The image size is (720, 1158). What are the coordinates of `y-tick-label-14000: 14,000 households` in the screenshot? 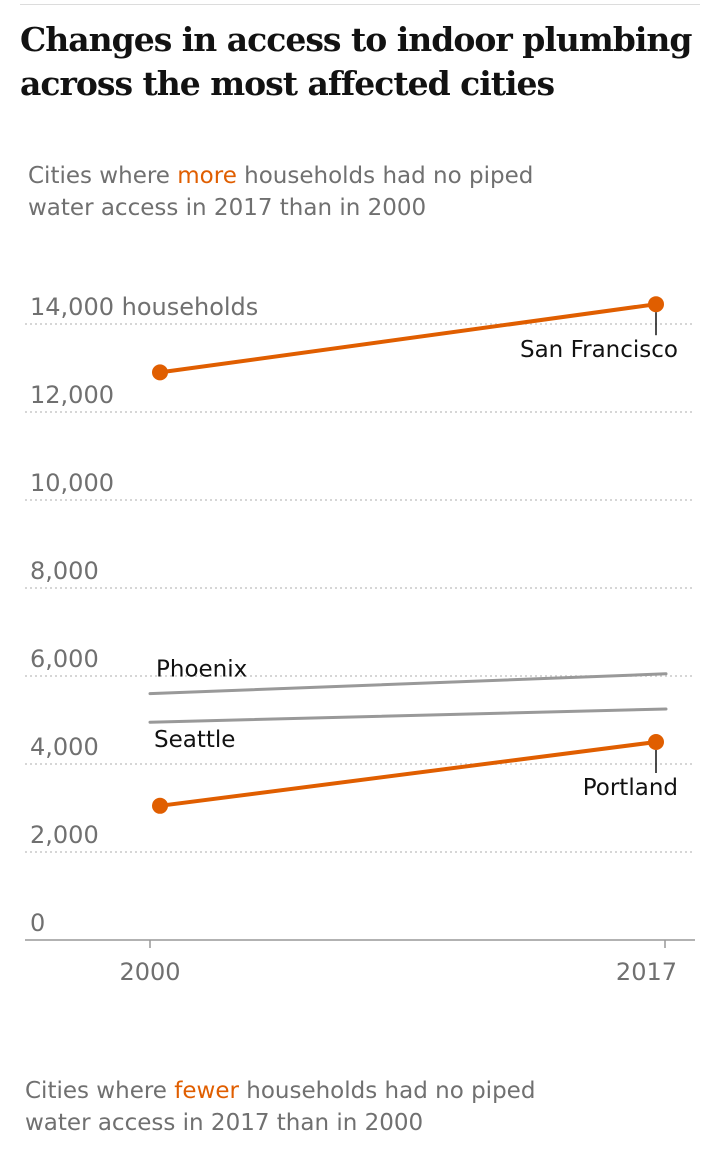 It's located at (144, 307).